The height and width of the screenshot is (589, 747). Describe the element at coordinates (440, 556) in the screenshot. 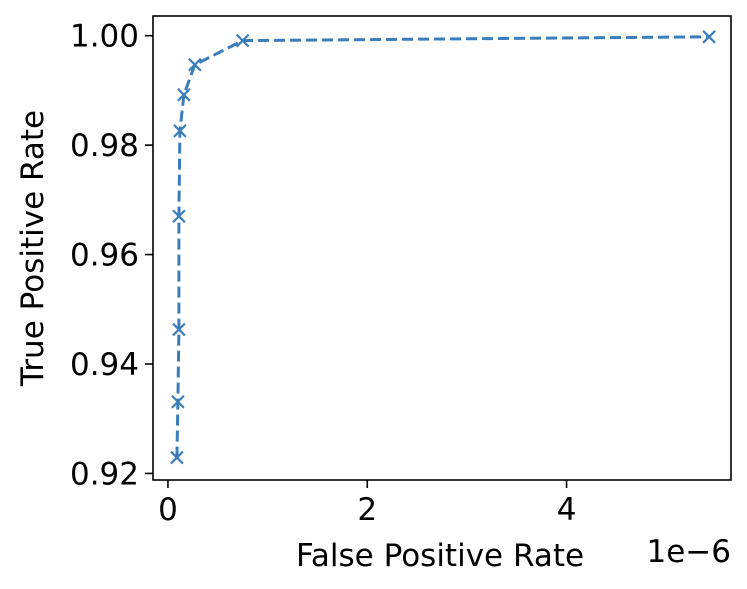

I see `x-axis-label: False Positive Rate` at that location.